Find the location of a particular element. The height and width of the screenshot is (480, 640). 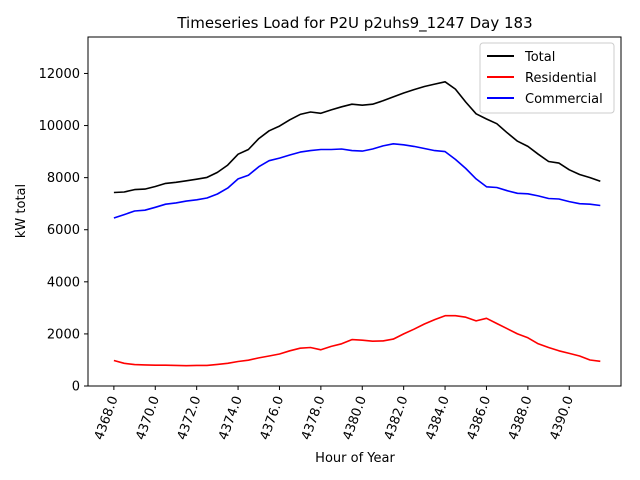

legend-label-residential: Residential is located at coordinates (561, 78).